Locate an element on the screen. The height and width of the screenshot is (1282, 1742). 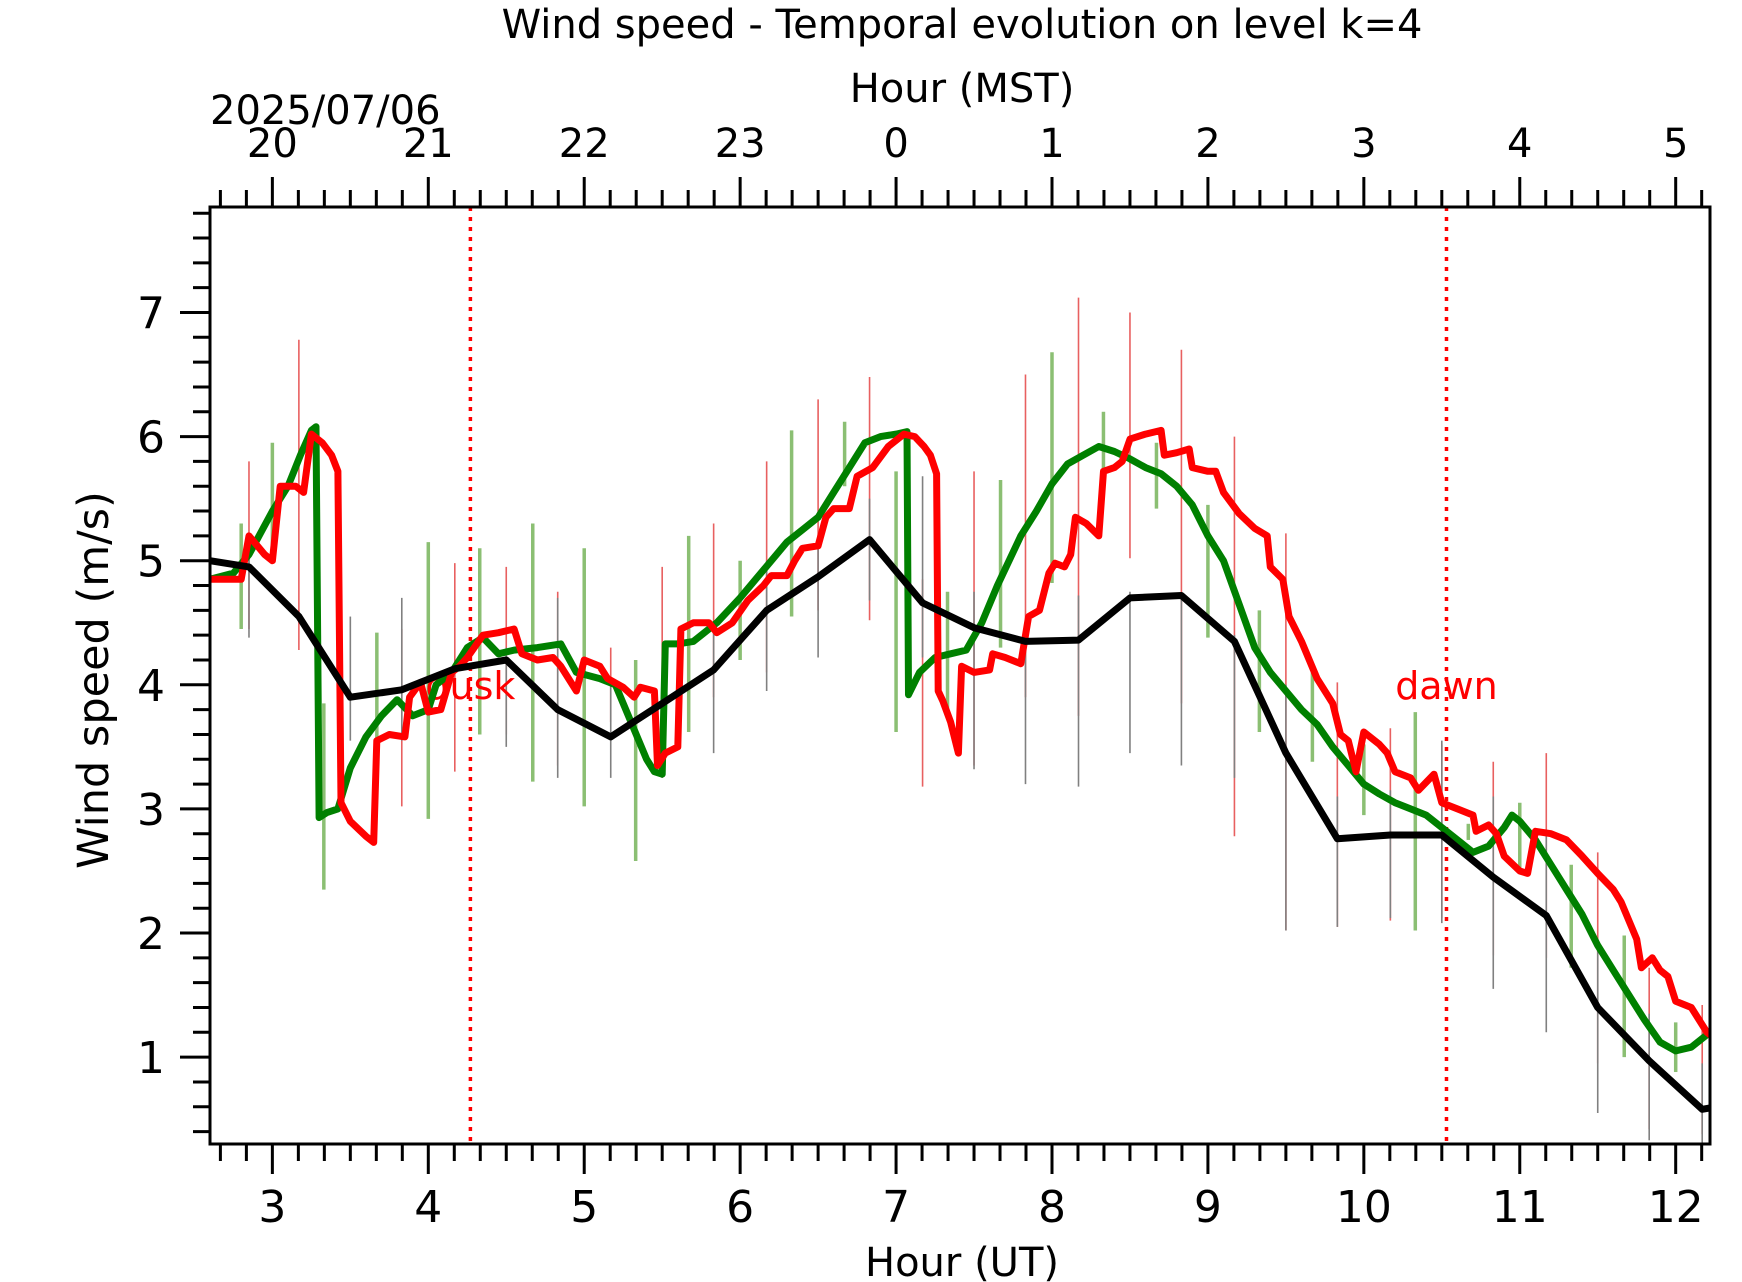
top-tick-label: 21 is located at coordinates (428, 144).